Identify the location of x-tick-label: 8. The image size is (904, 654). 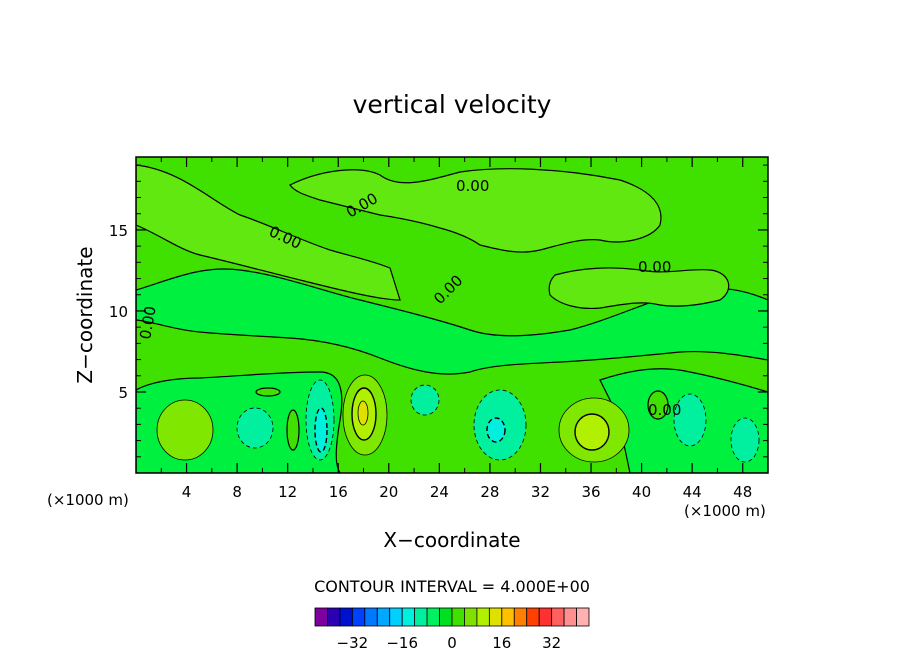
(237, 492).